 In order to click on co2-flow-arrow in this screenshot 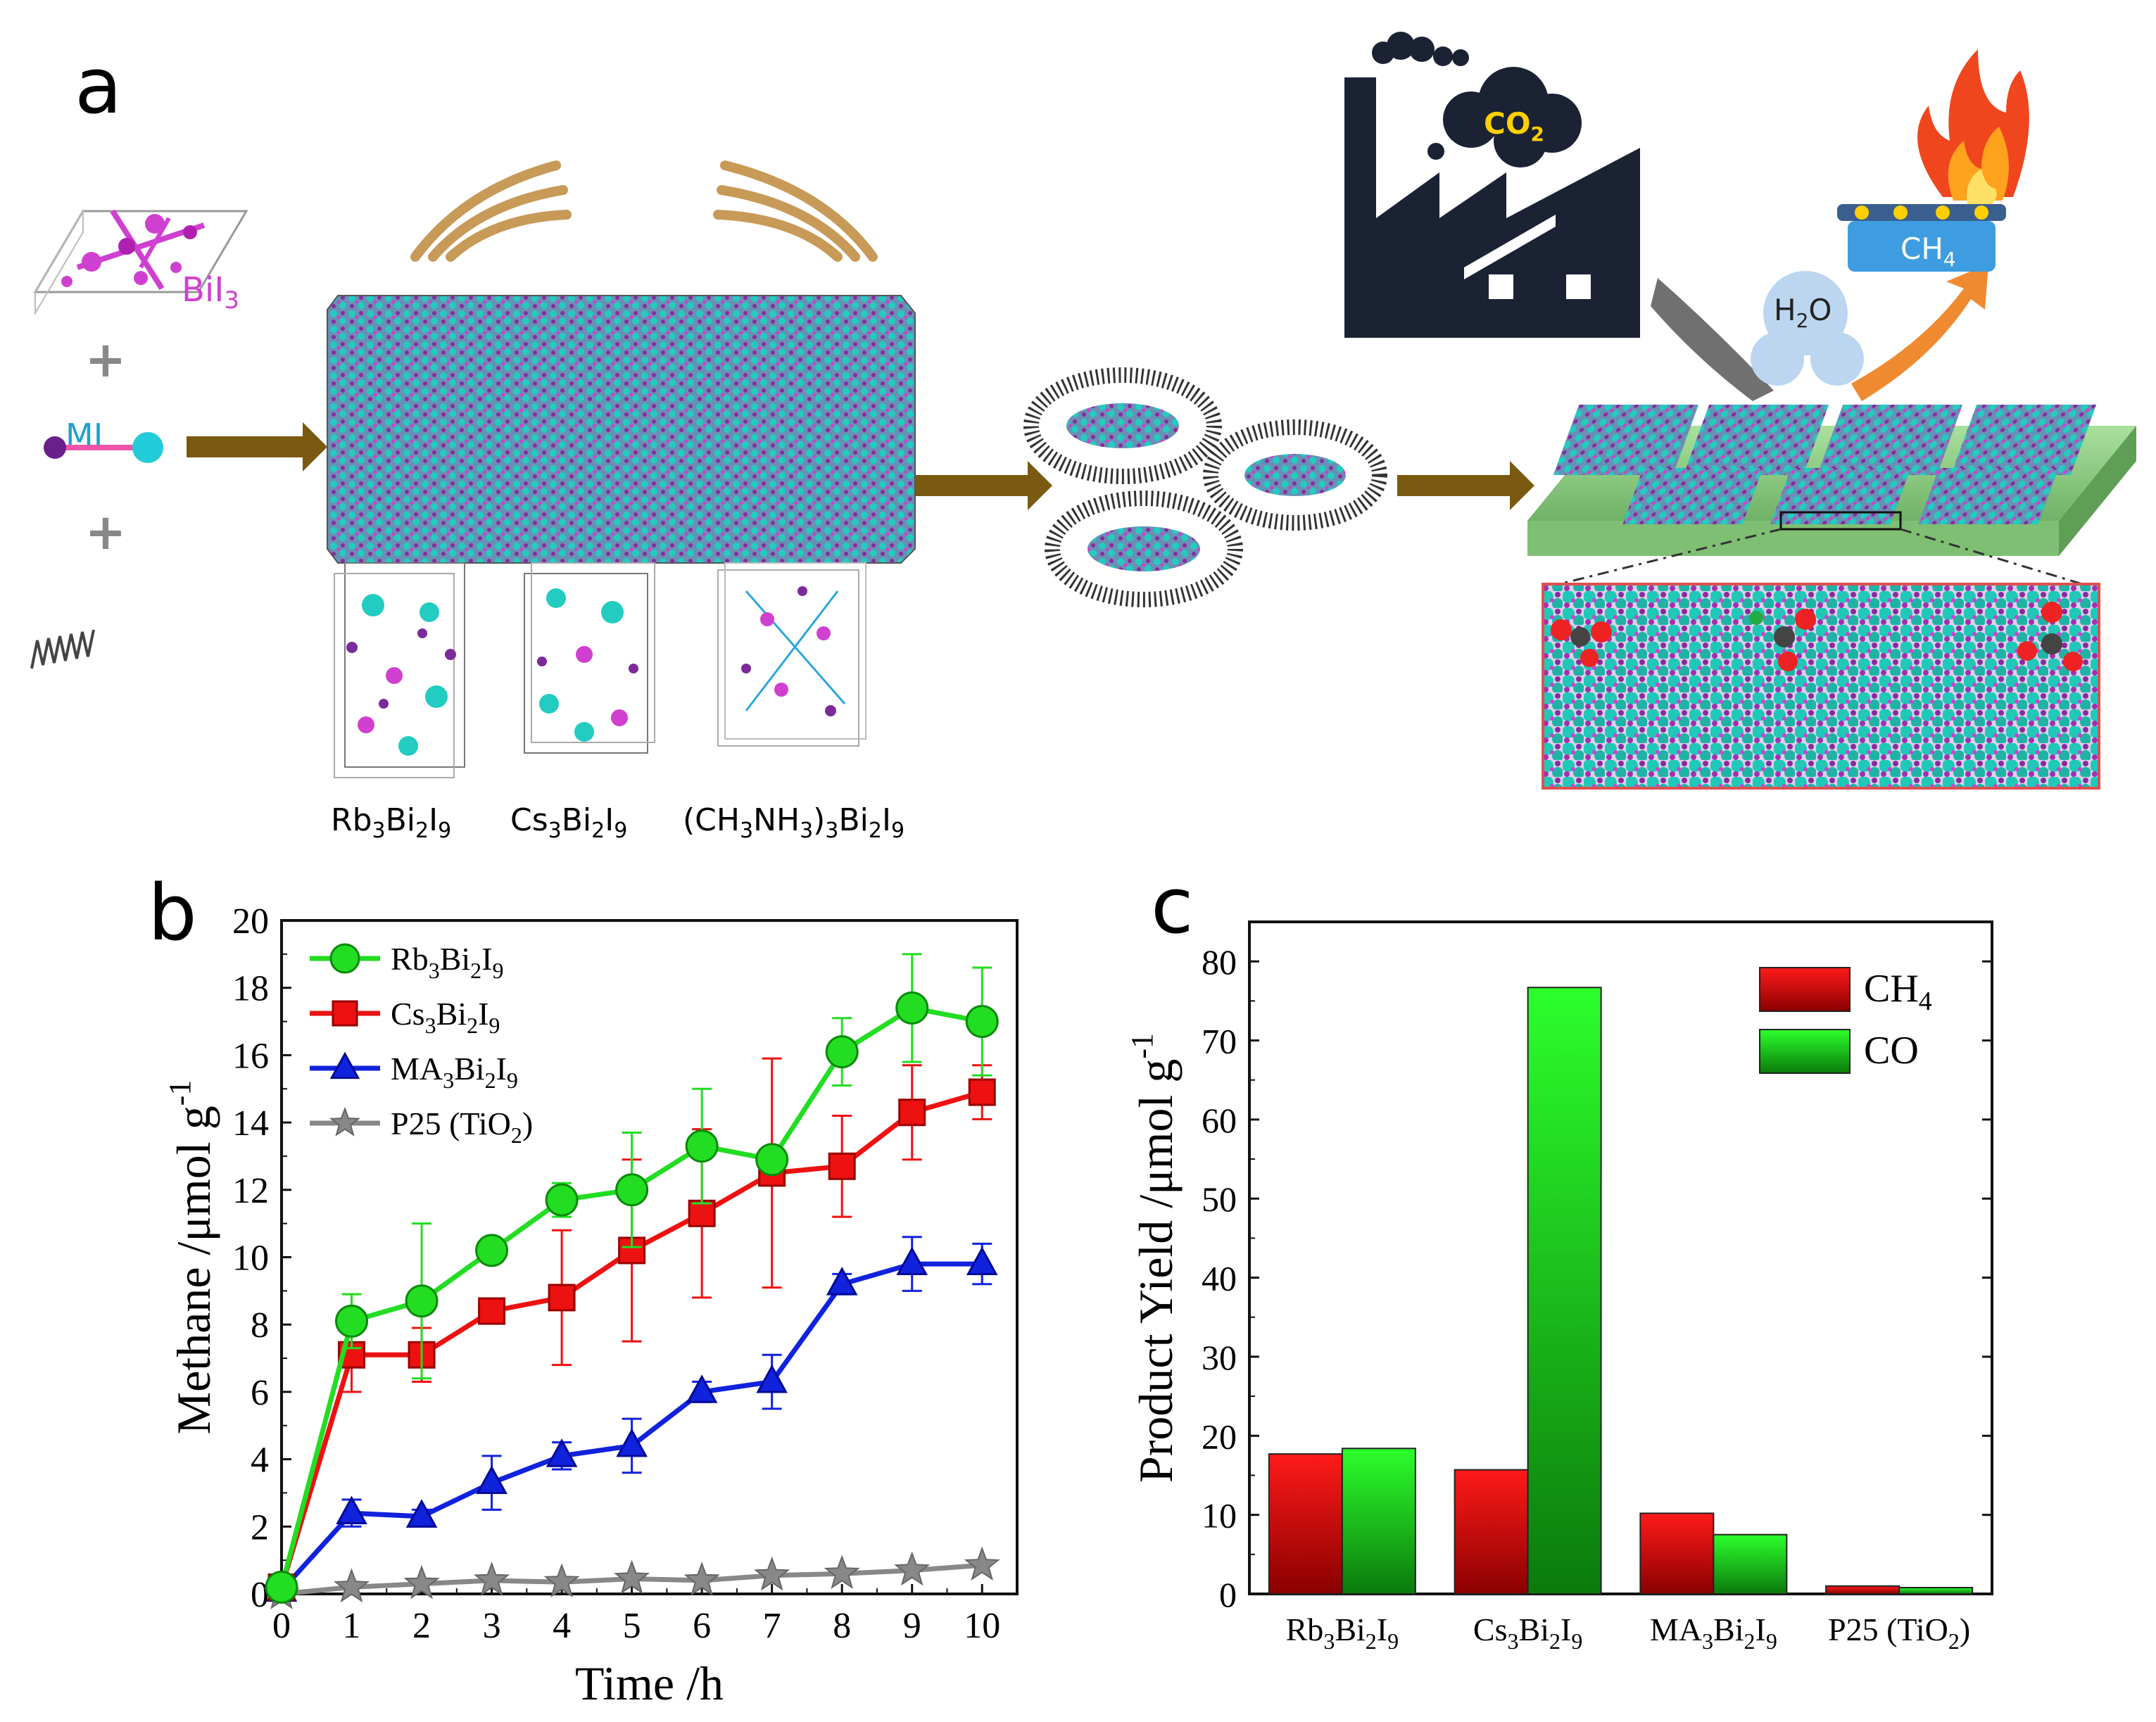, I will do `click(1712, 339)`.